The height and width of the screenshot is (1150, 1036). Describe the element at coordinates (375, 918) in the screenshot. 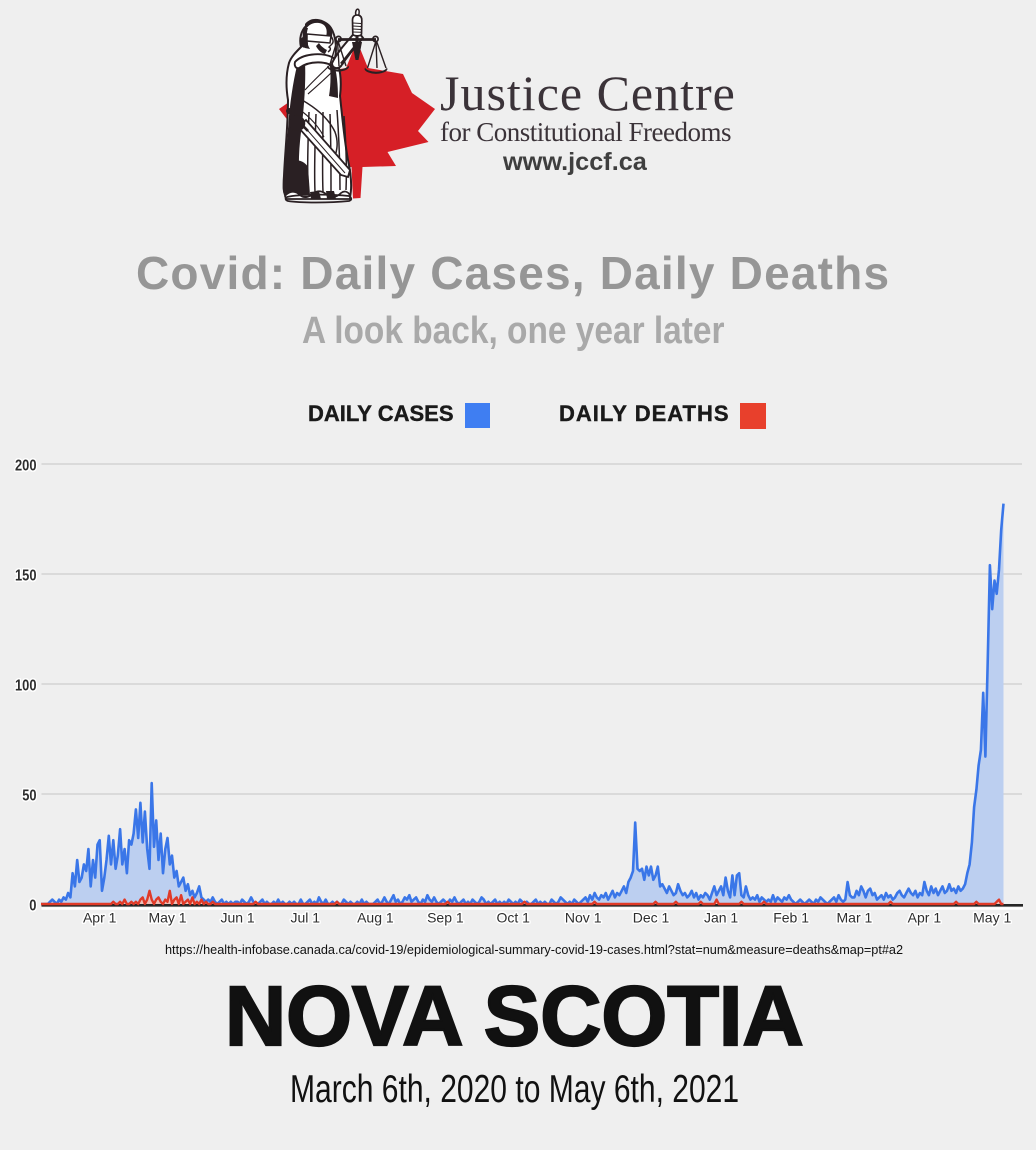

I see `svg-text: Aug 1` at that location.